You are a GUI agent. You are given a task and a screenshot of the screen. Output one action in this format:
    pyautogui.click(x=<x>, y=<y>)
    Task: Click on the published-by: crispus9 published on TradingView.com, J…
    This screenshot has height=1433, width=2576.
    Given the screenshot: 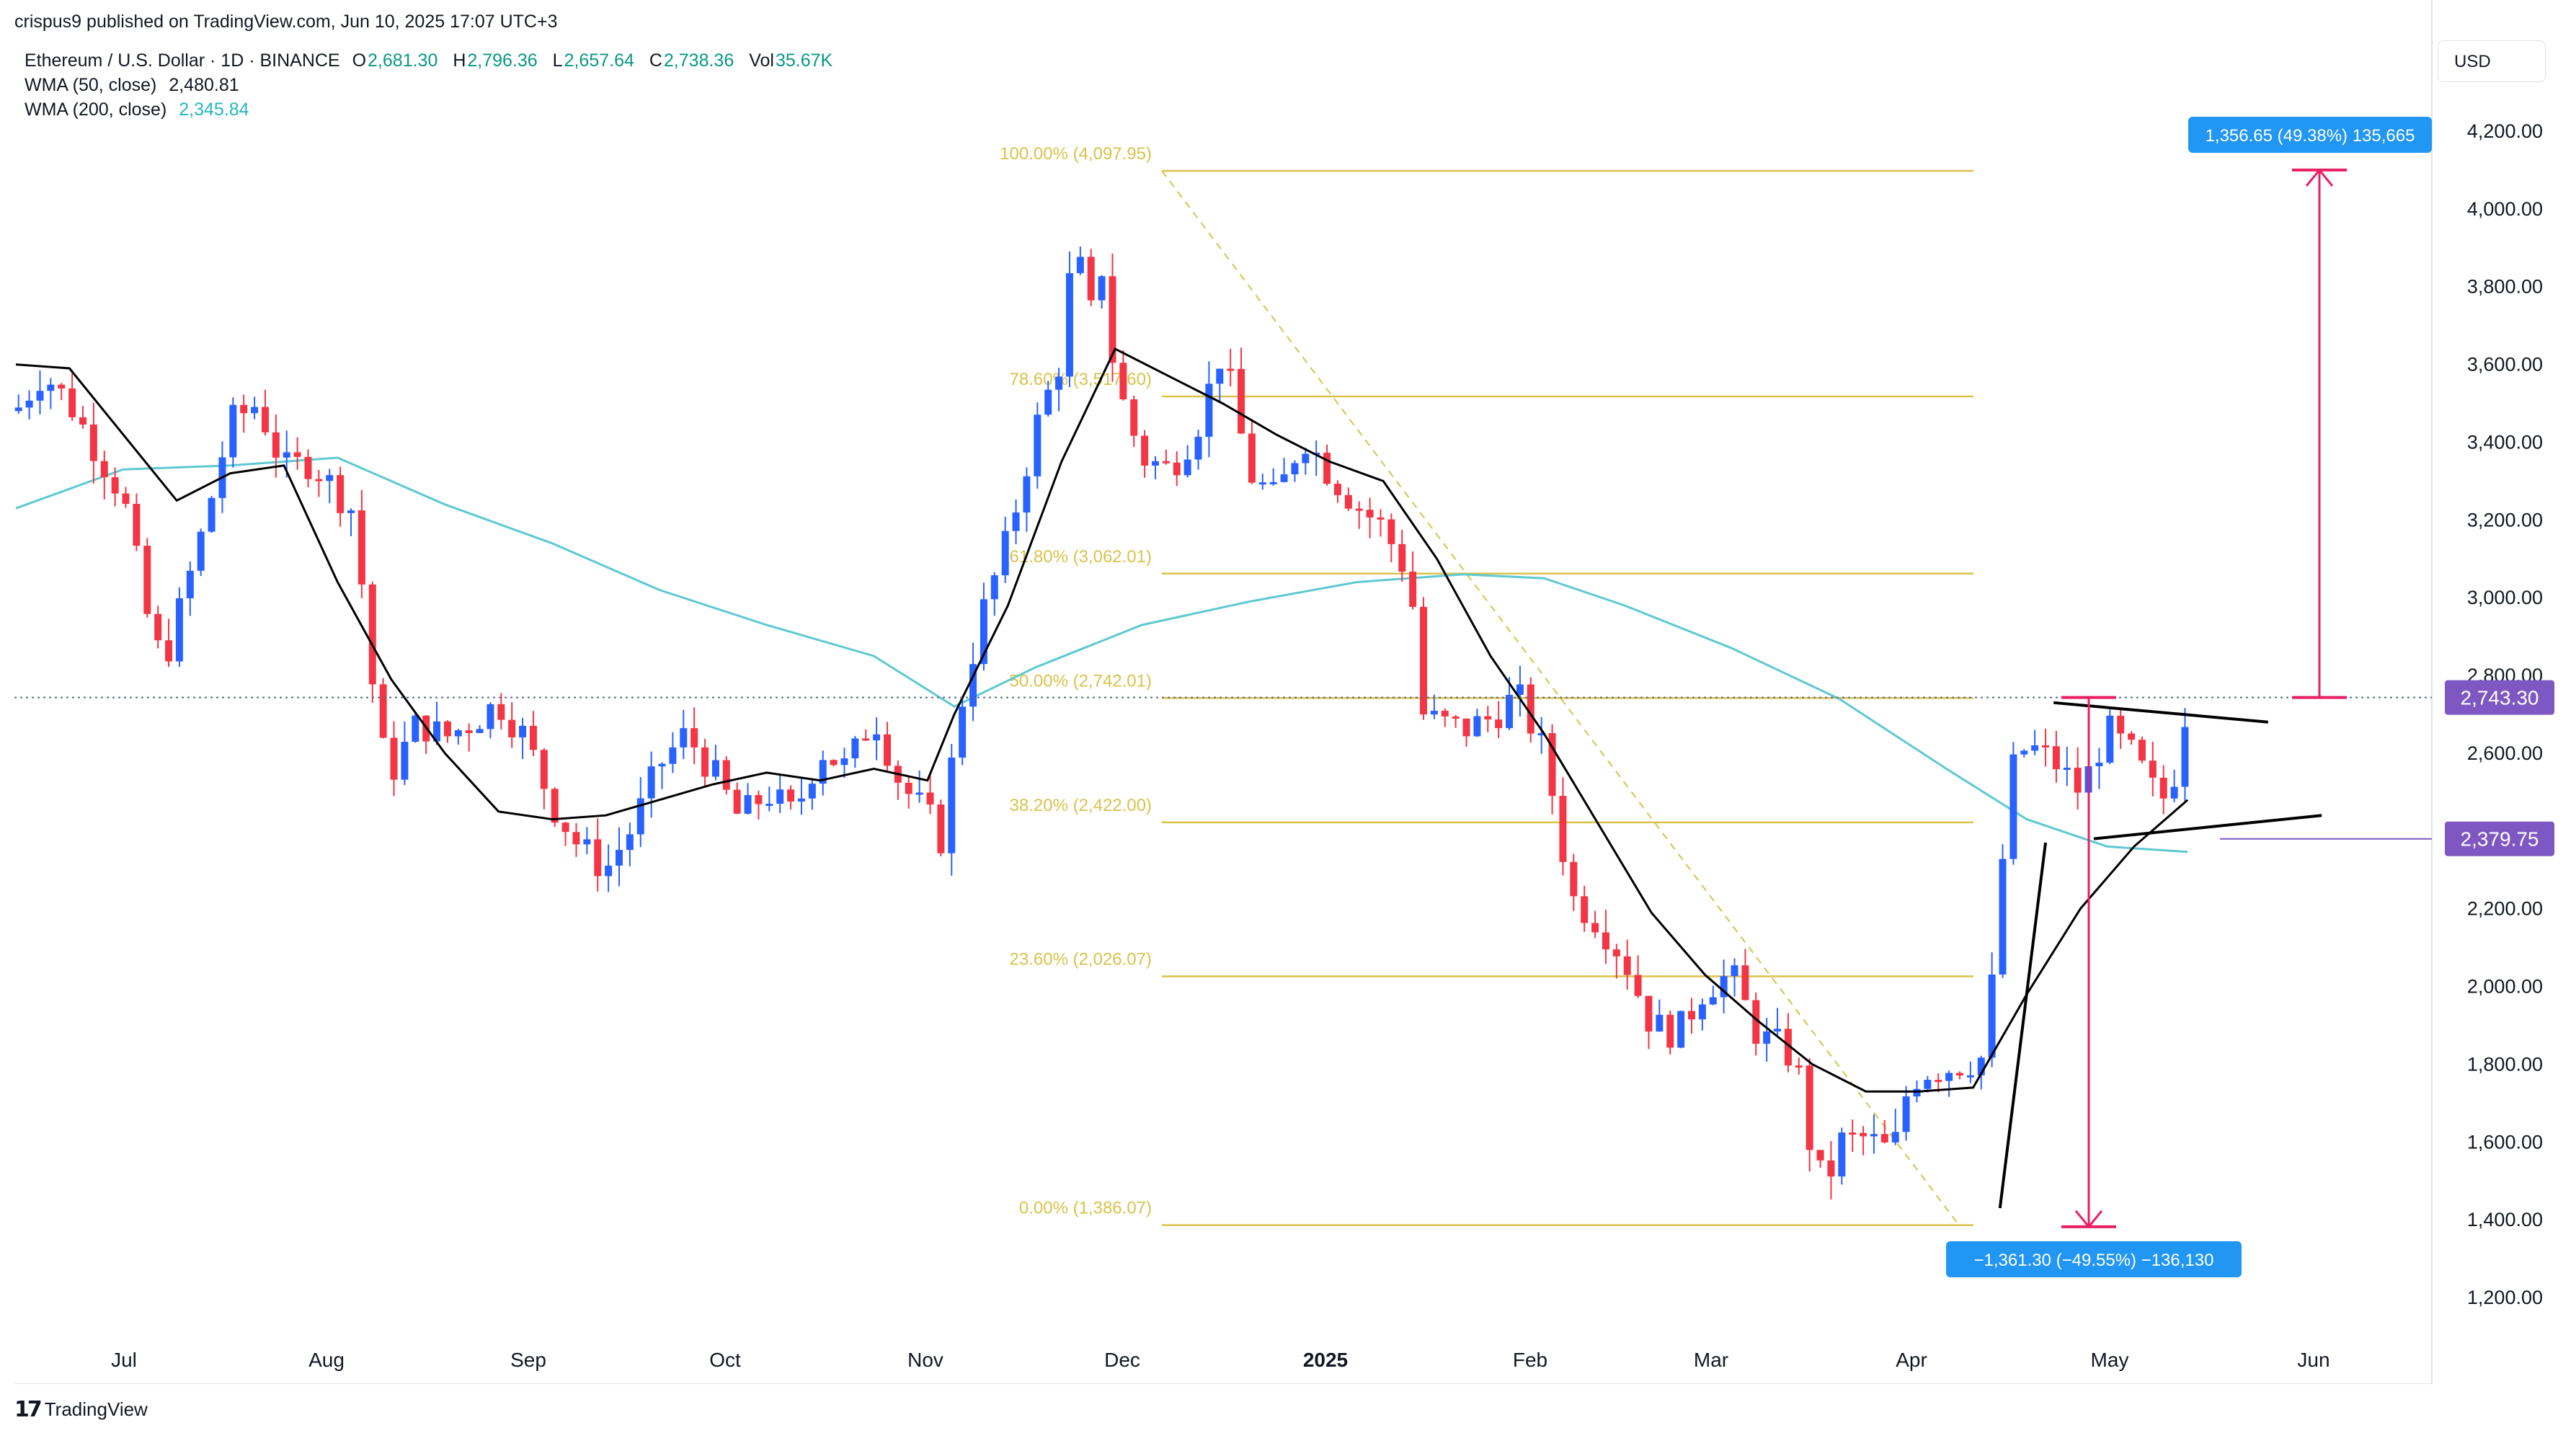 What is the action you would take?
    pyautogui.click(x=286, y=22)
    